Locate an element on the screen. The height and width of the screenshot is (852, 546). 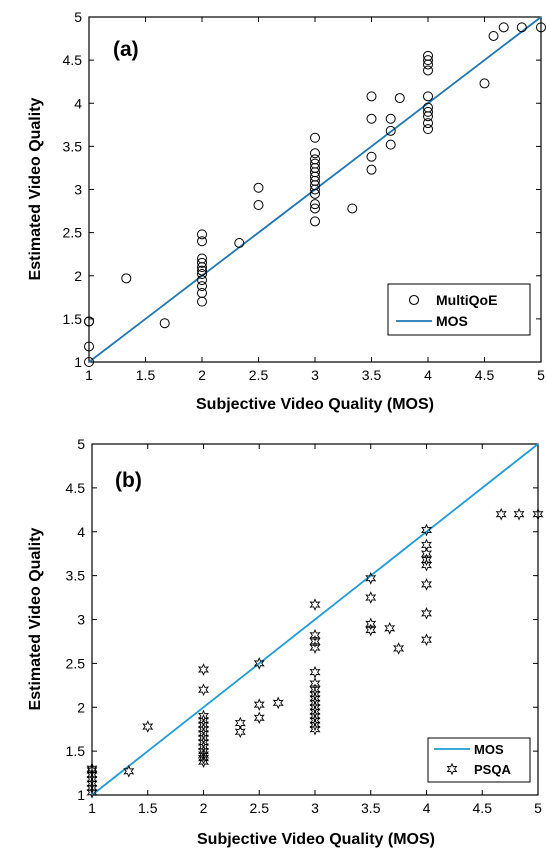
x-tick-label-a: 1 is located at coordinates (89, 375).